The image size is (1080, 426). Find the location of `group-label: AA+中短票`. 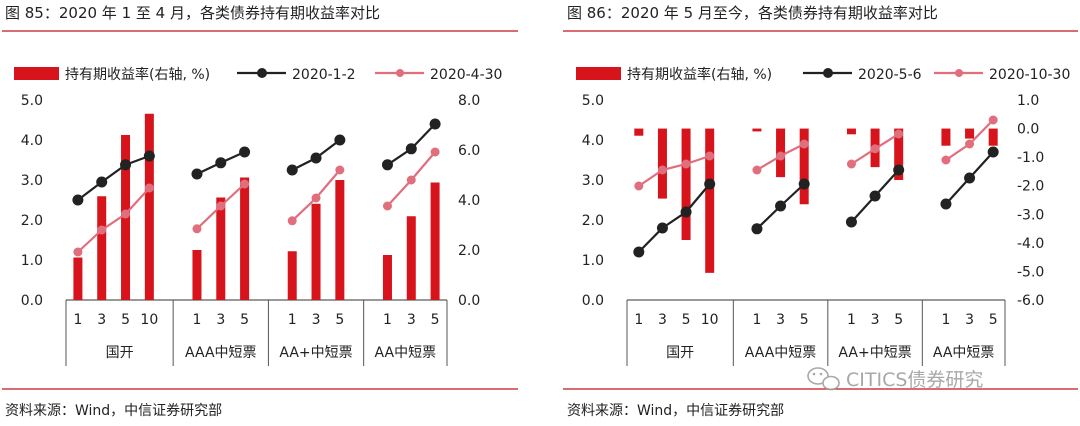

group-label: AA+中短票 is located at coordinates (315, 353).